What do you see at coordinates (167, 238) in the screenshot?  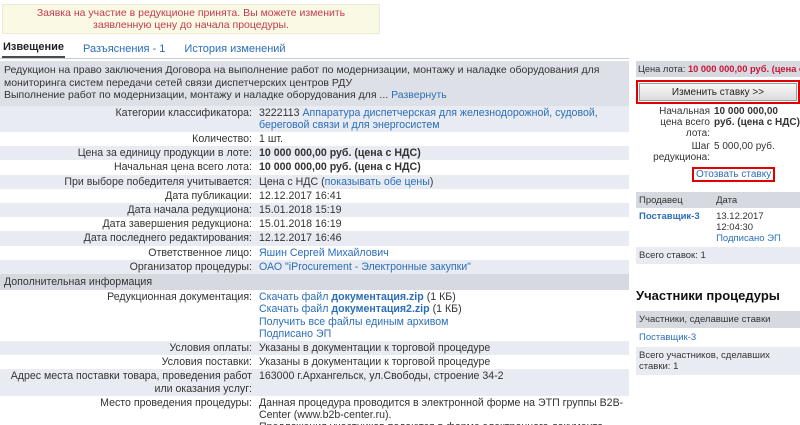 I see `row-label: Дата последнего редактирования:` at bounding box center [167, 238].